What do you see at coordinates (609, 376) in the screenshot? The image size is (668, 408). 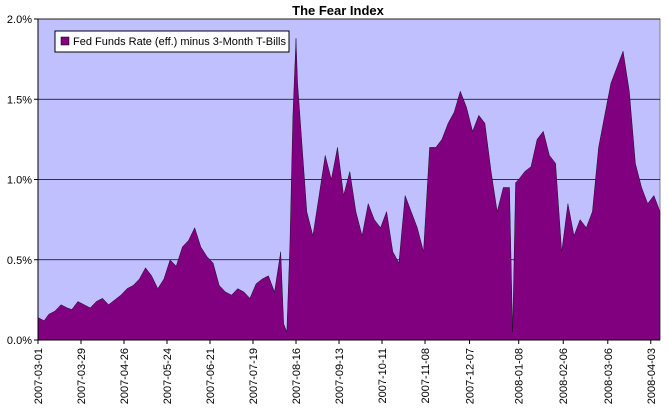 I see `x-tick-label: 2008-03-06` at bounding box center [609, 376].